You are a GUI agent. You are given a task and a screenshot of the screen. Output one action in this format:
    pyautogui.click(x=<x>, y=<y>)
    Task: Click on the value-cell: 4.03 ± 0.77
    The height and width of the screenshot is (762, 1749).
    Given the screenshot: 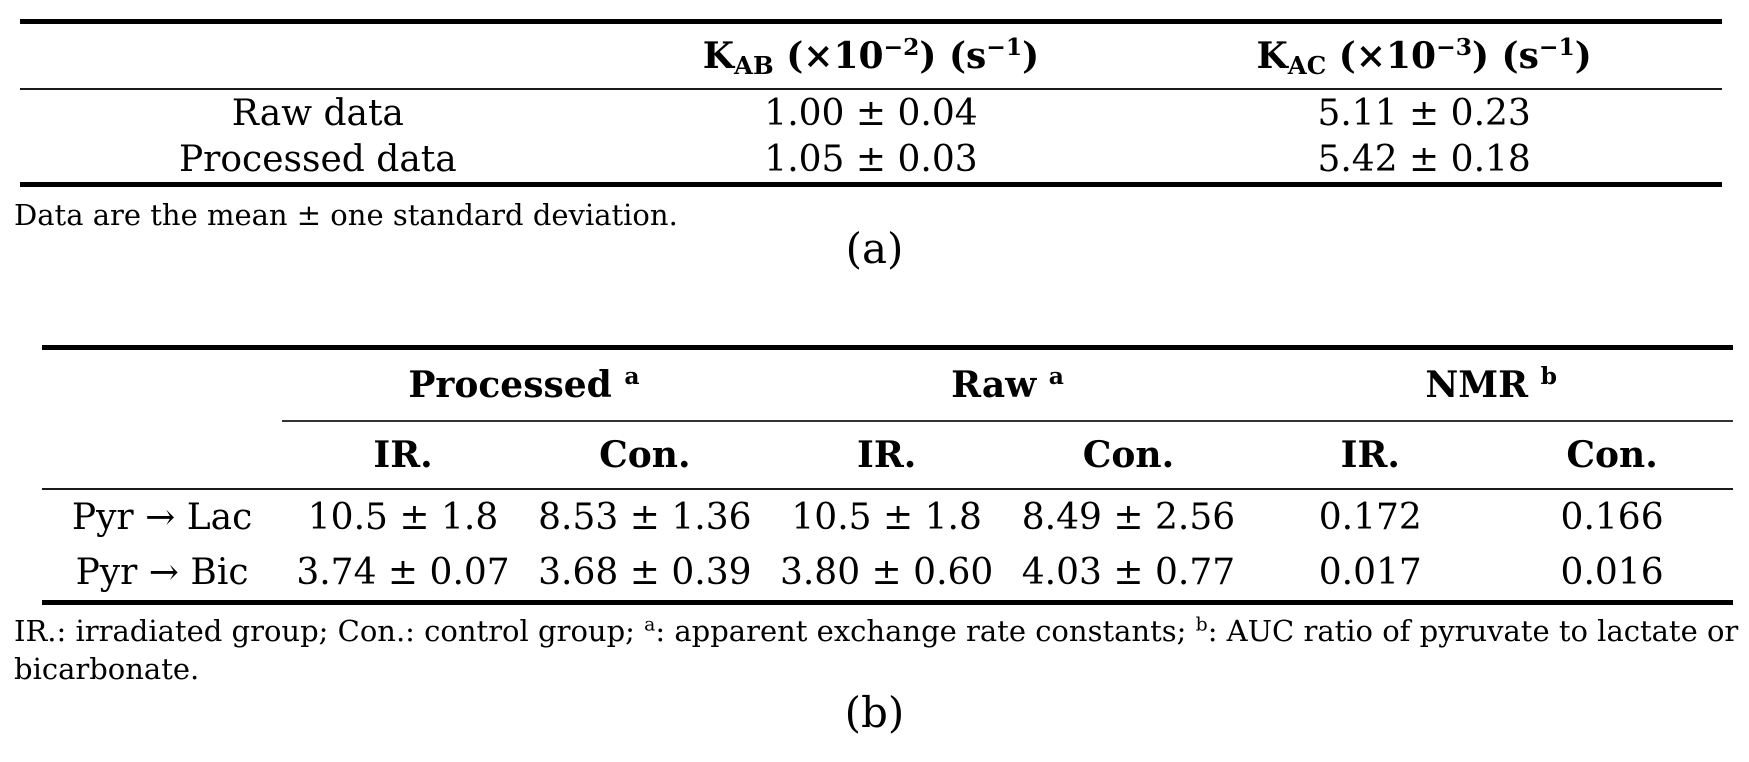 What is the action you would take?
    pyautogui.click(x=1128, y=572)
    